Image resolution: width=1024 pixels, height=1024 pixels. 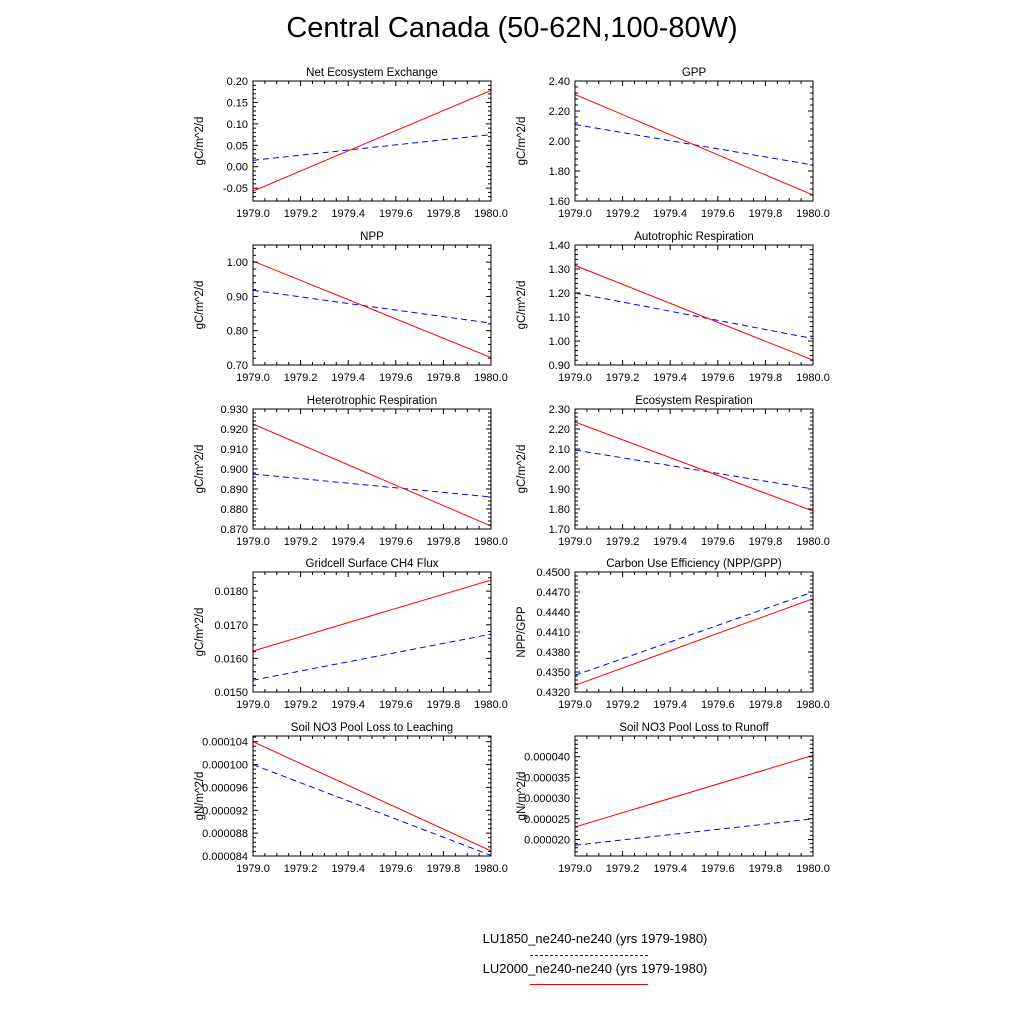 I want to click on y-tick-label: 0.00, so click(x=237, y=168).